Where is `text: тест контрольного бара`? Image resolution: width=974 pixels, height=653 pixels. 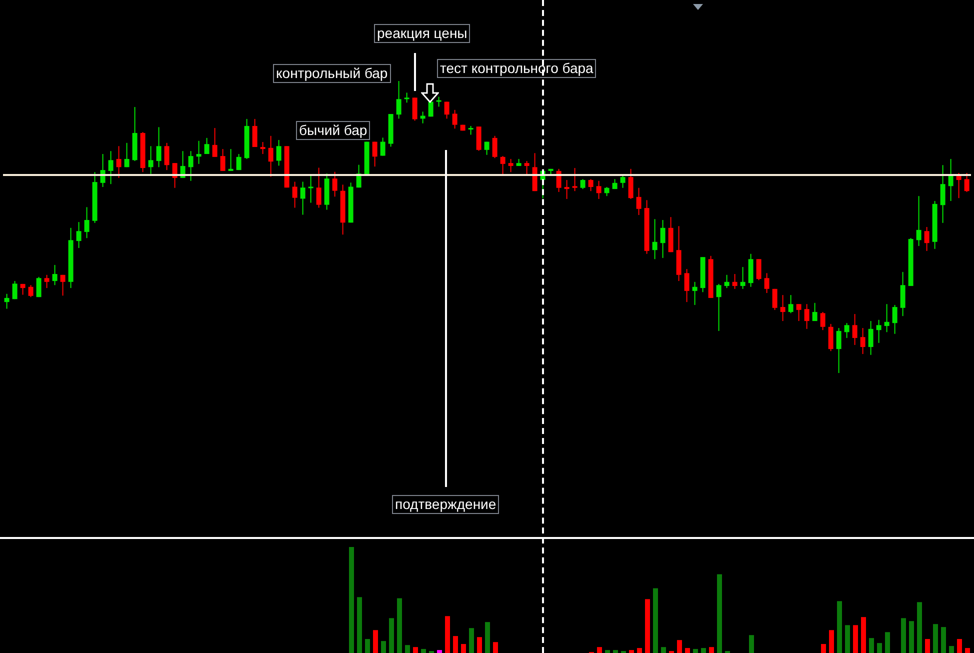
text: тест контрольного бара is located at coordinates (516, 68).